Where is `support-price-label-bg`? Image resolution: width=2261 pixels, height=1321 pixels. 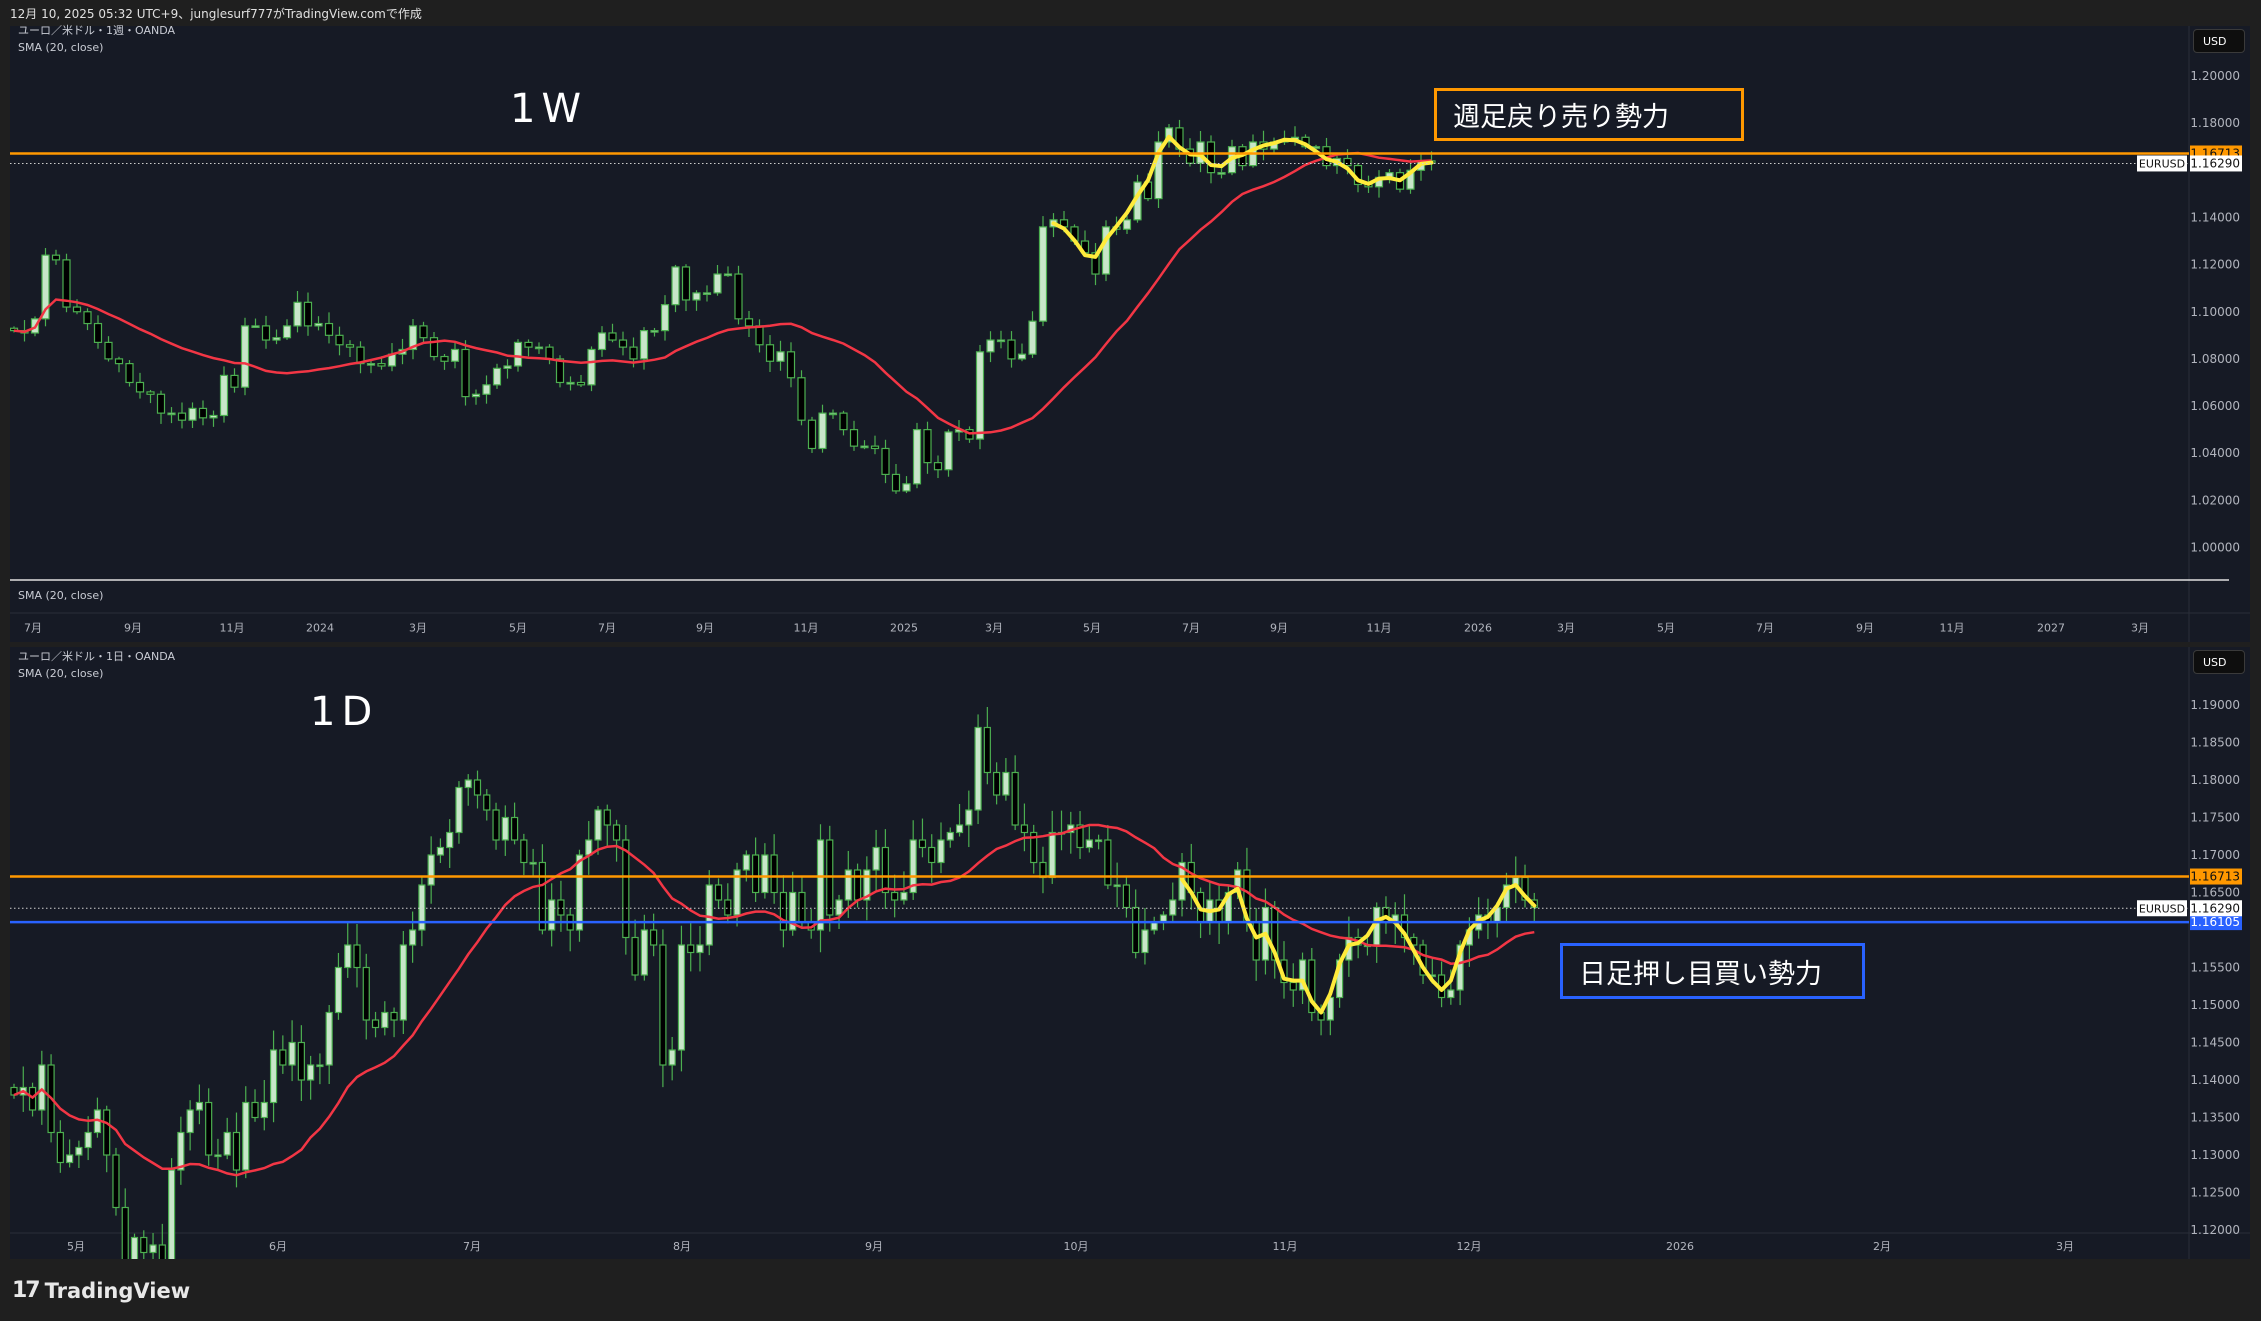
support-price-label-bg is located at coordinates (2216, 922).